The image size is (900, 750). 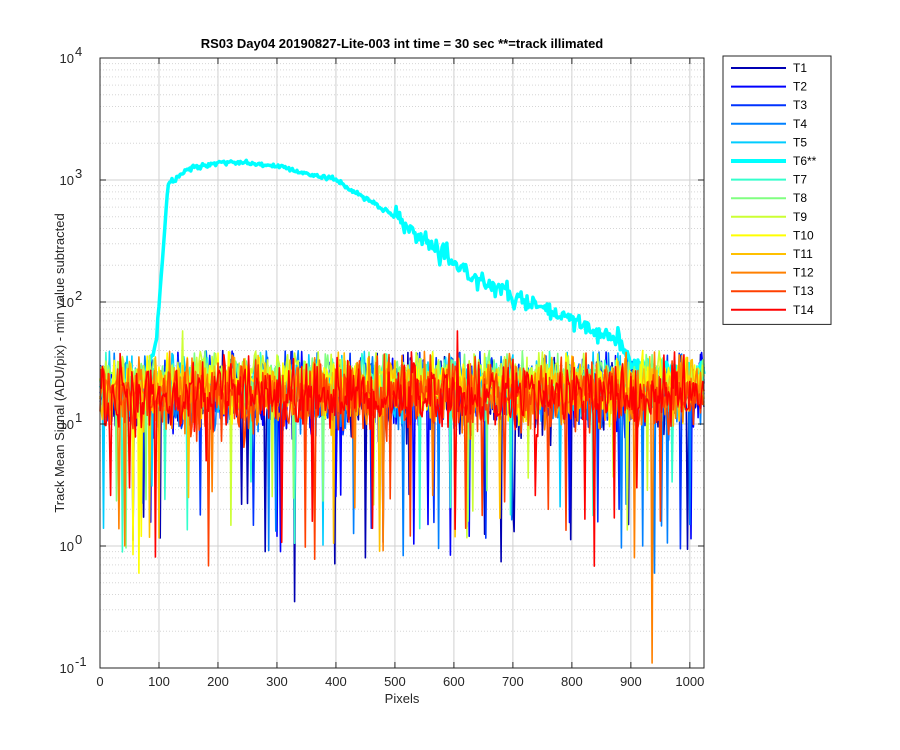 I want to click on legend: T1 T2 T3 T4 T5 T6** T7 T8 T9 T10 T11 T12 T13 T14, so click(x=777, y=190).